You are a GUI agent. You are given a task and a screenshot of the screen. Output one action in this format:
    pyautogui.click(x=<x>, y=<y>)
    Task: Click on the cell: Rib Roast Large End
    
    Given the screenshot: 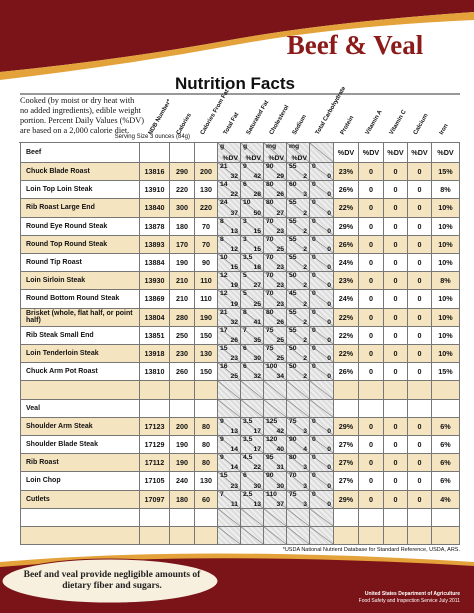 What is the action you would take?
    pyautogui.click(x=80, y=208)
    